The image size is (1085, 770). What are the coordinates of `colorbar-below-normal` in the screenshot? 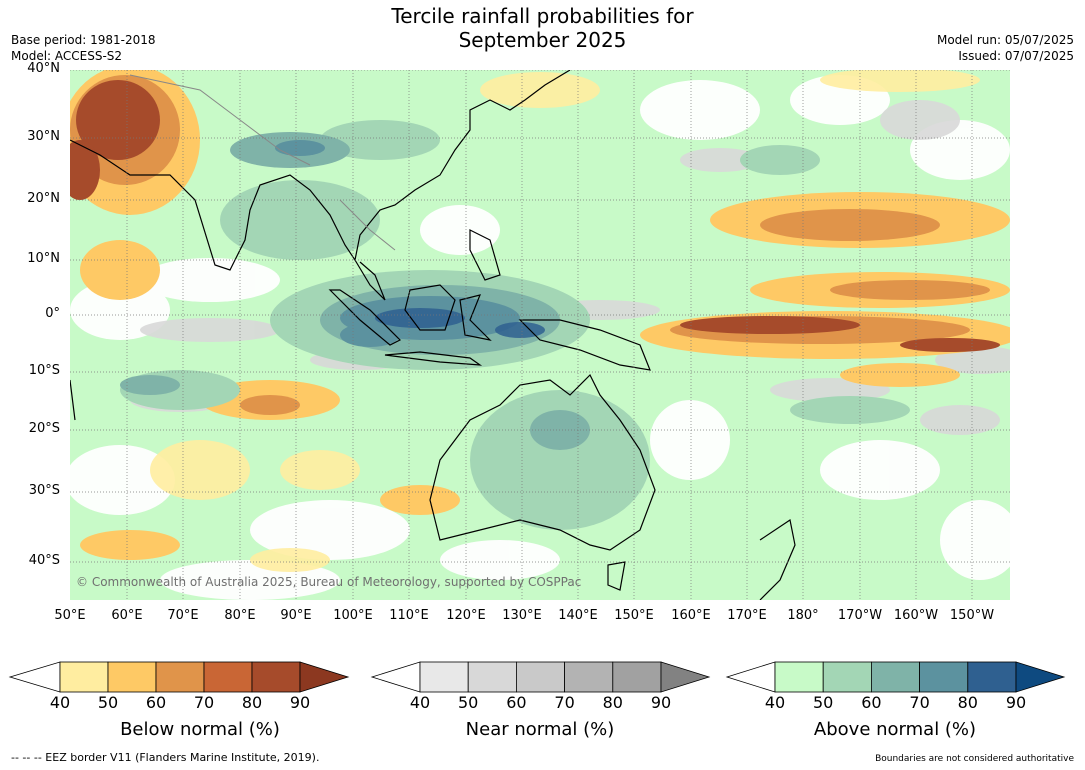 It's located at (179, 677).